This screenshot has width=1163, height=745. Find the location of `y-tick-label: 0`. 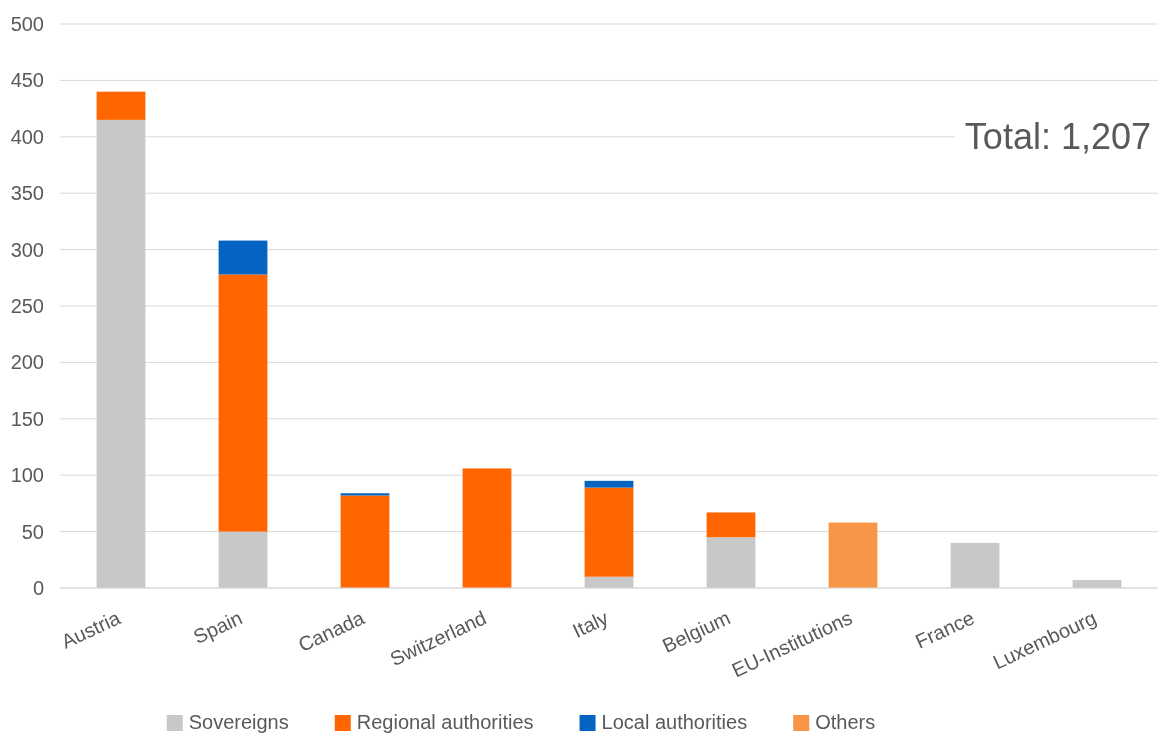

y-tick-label: 0 is located at coordinates (38, 587).